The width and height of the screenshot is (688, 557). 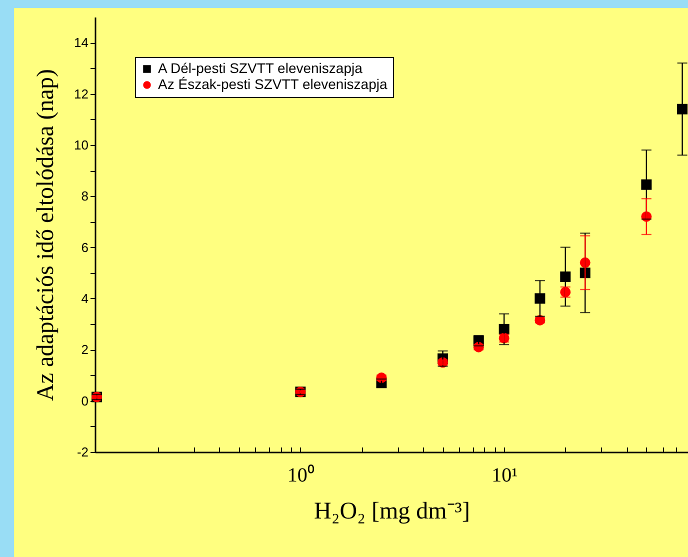 I want to click on y-tick-label: 6, so click(x=84, y=247).